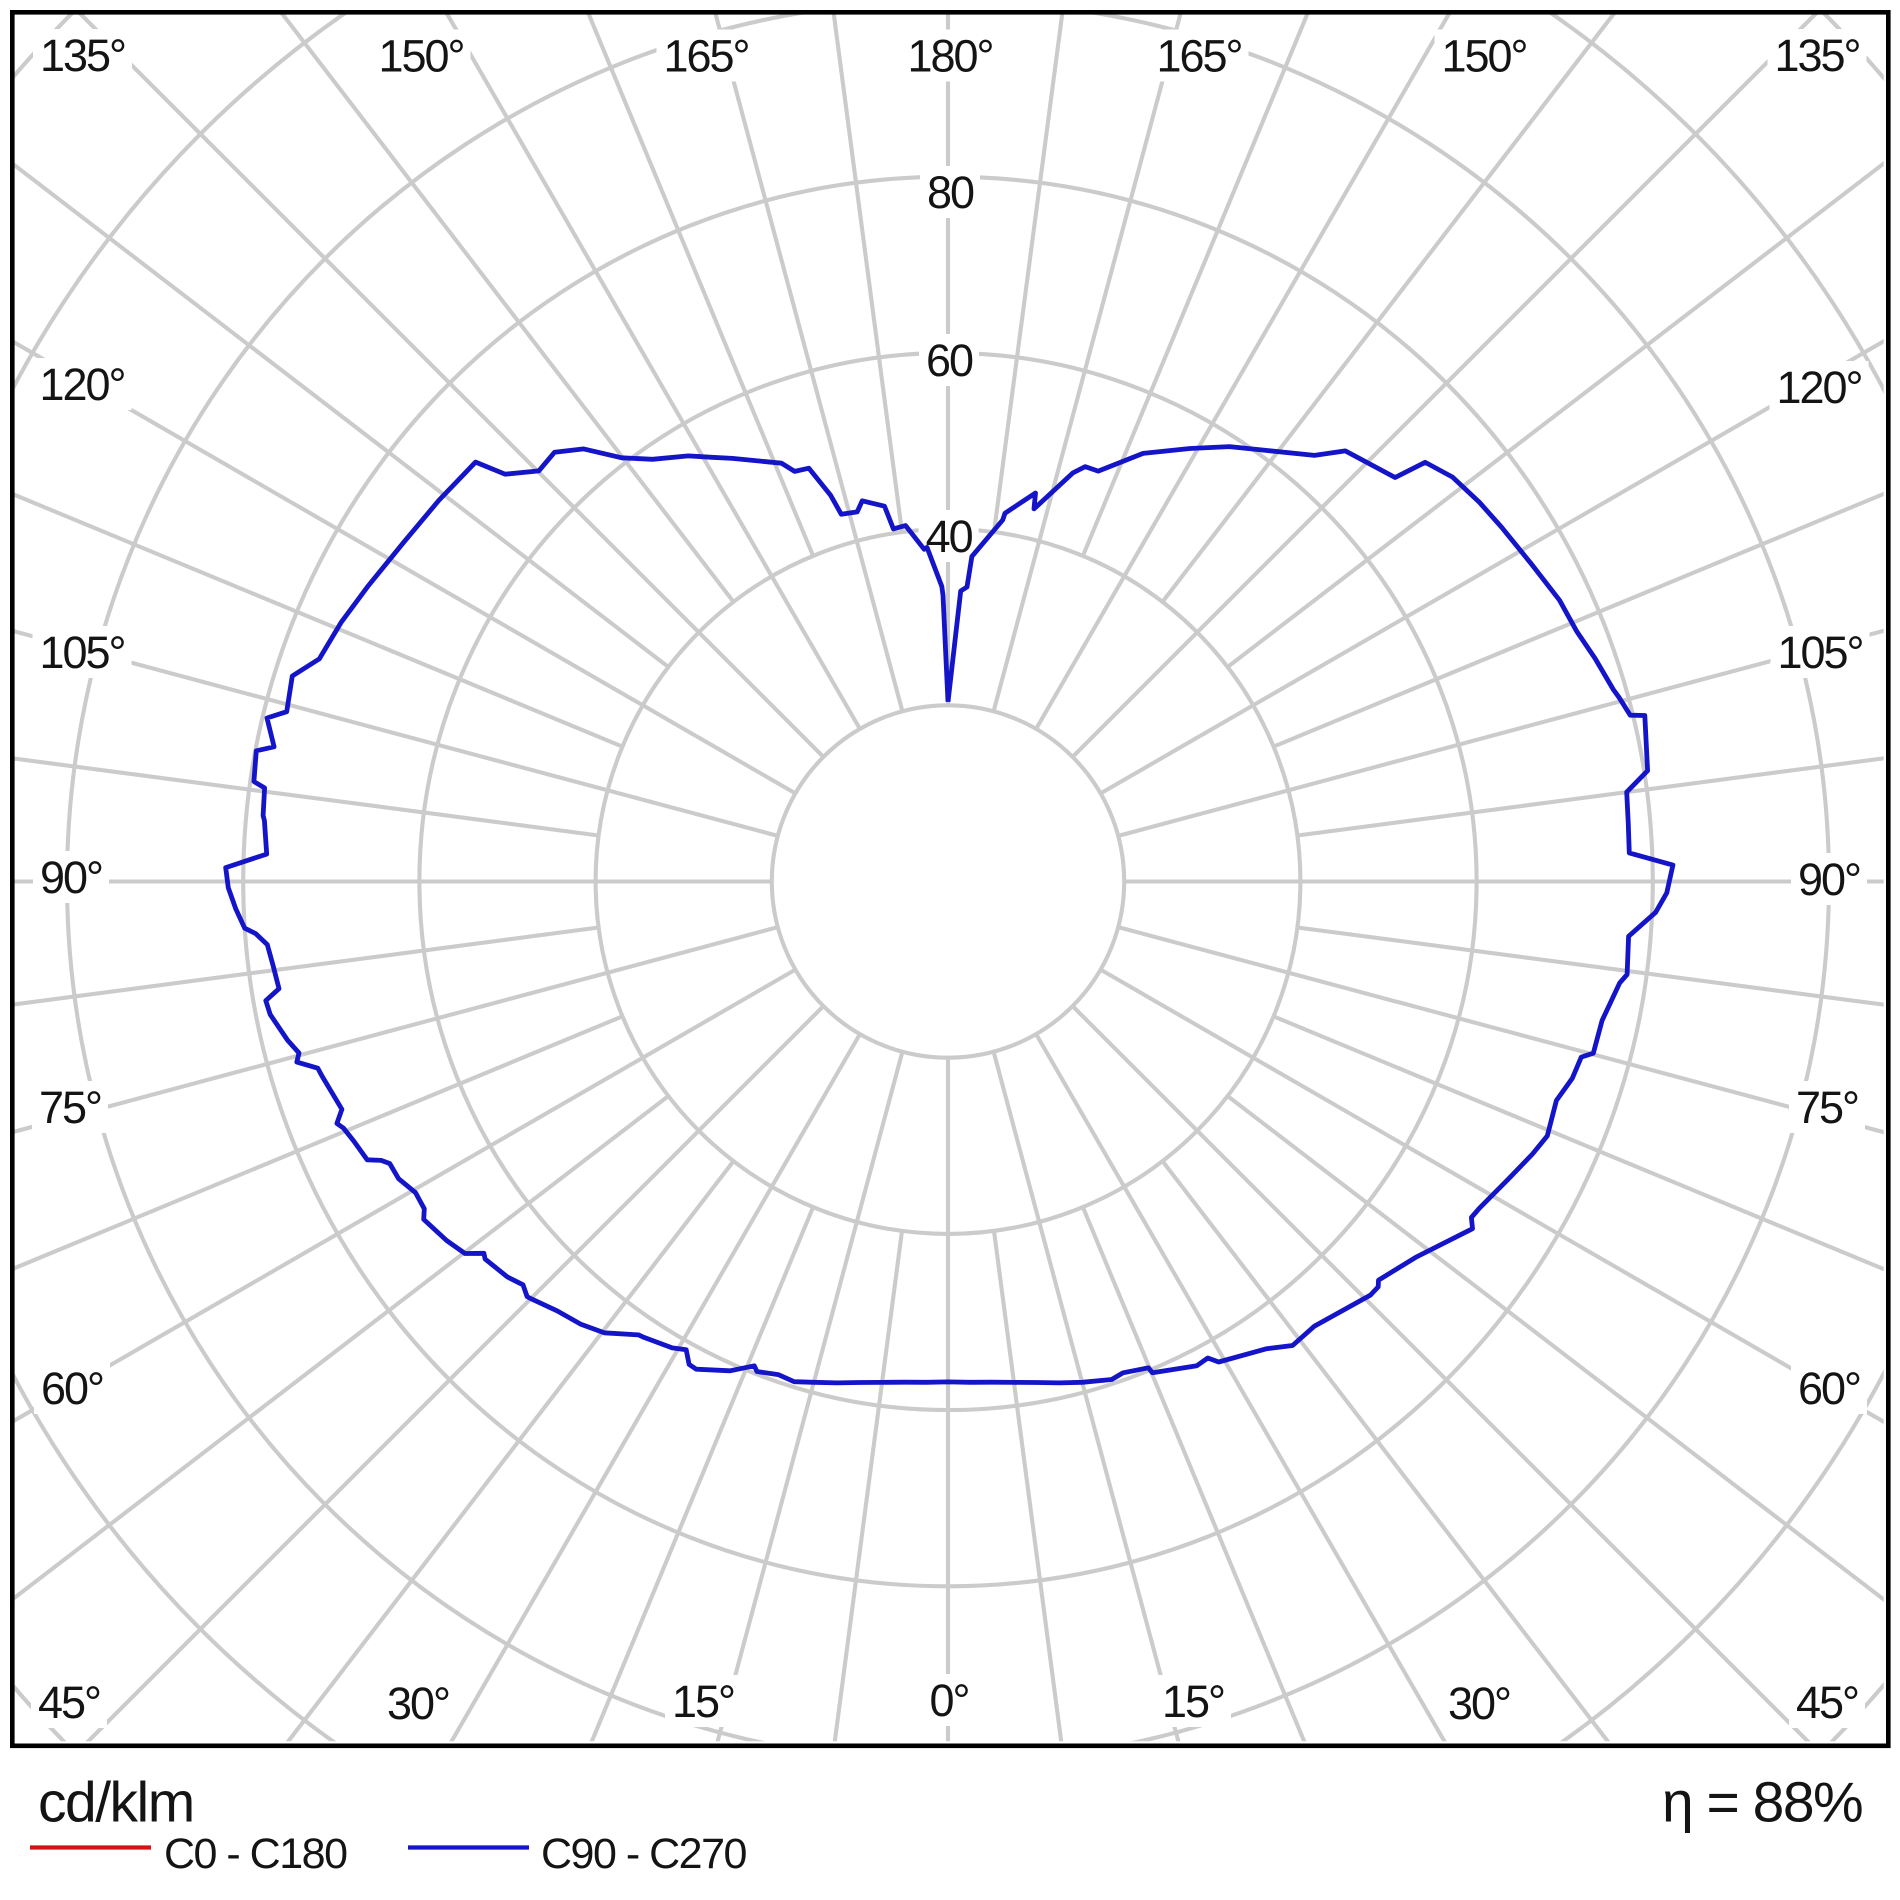 Image resolution: width=1900 pixels, height=1900 pixels. What do you see at coordinates (1762, 1803) in the screenshot?
I see `svg-text: η = 88%` at bounding box center [1762, 1803].